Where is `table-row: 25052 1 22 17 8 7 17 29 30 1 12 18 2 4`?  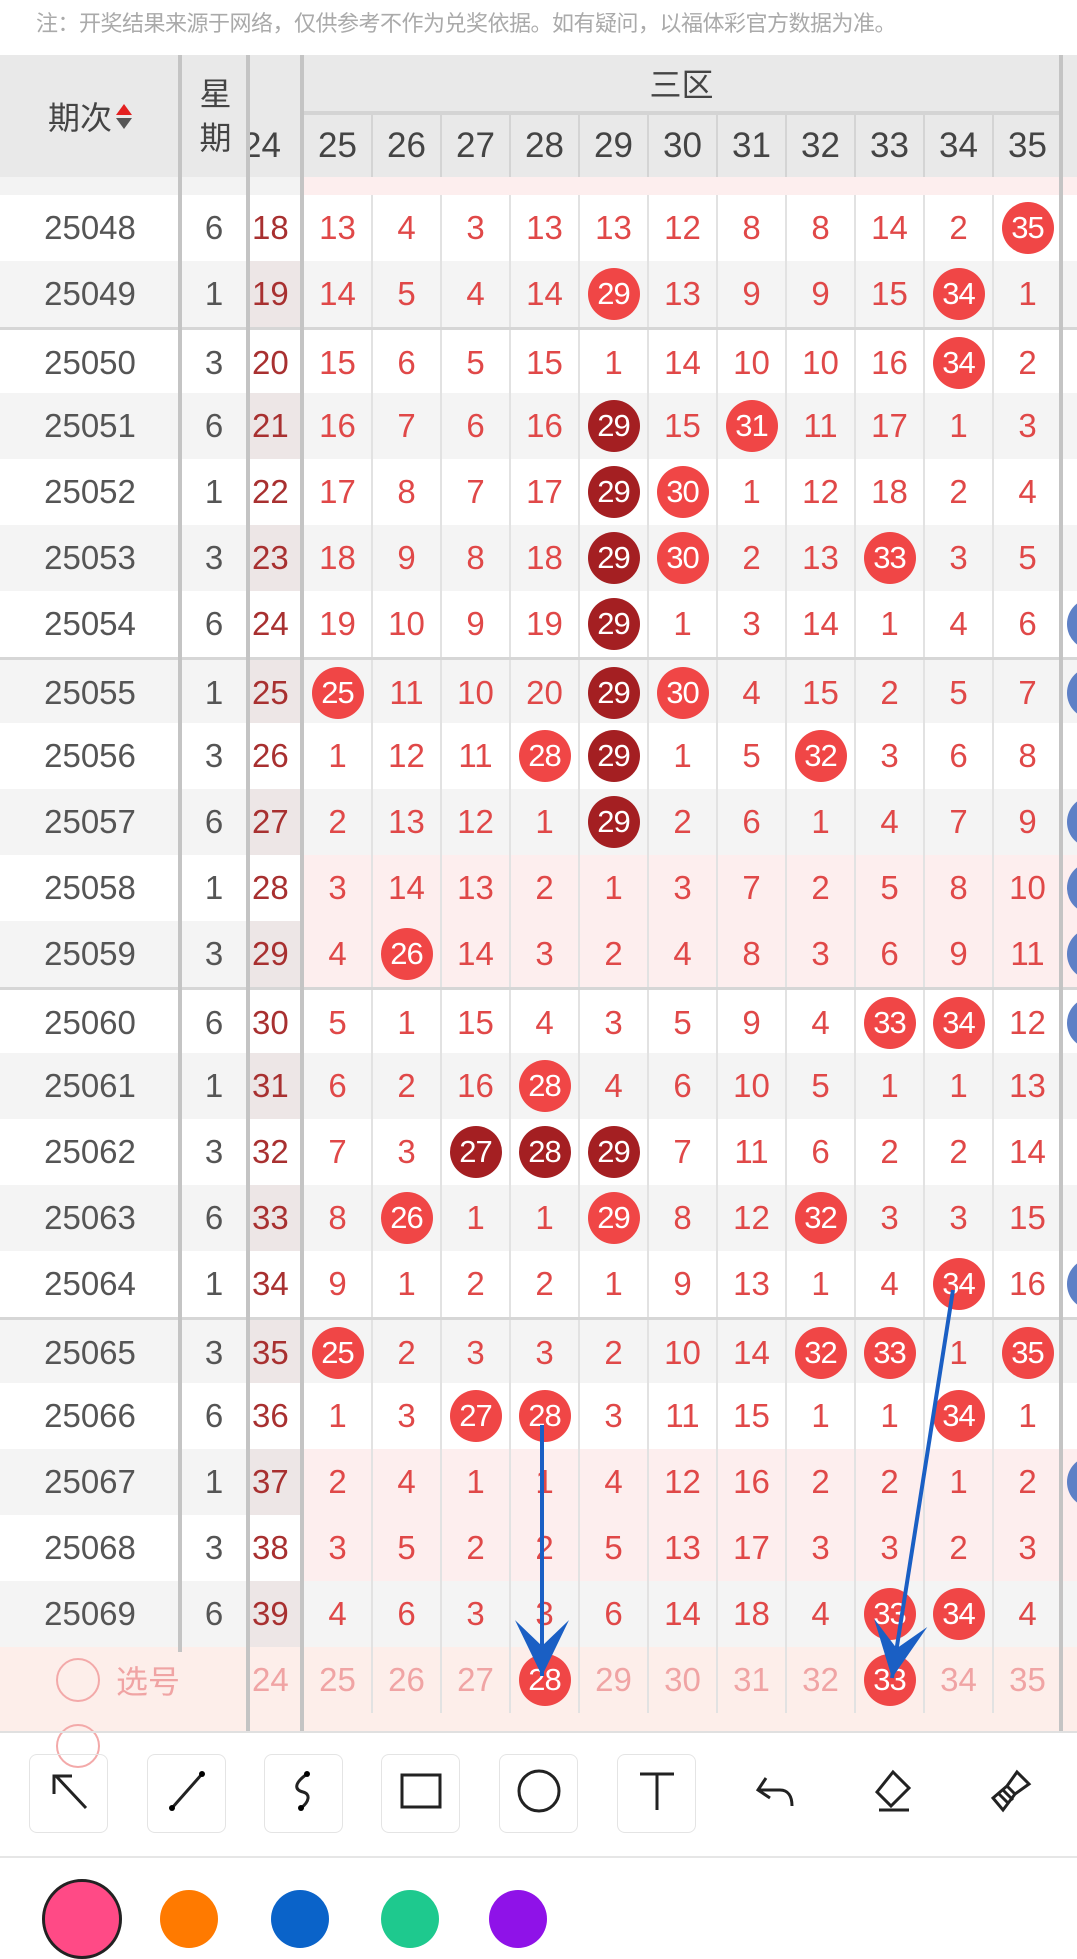
table-row: 25052 1 22 17 8 7 17 29 30 1 12 18 2 4 is located at coordinates (538, 492).